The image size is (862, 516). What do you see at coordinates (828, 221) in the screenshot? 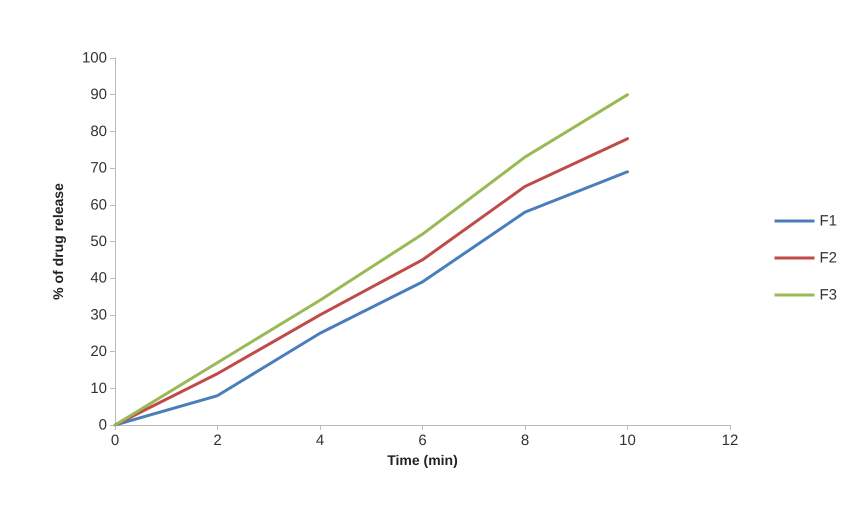
I see `legend-label: F1` at bounding box center [828, 221].